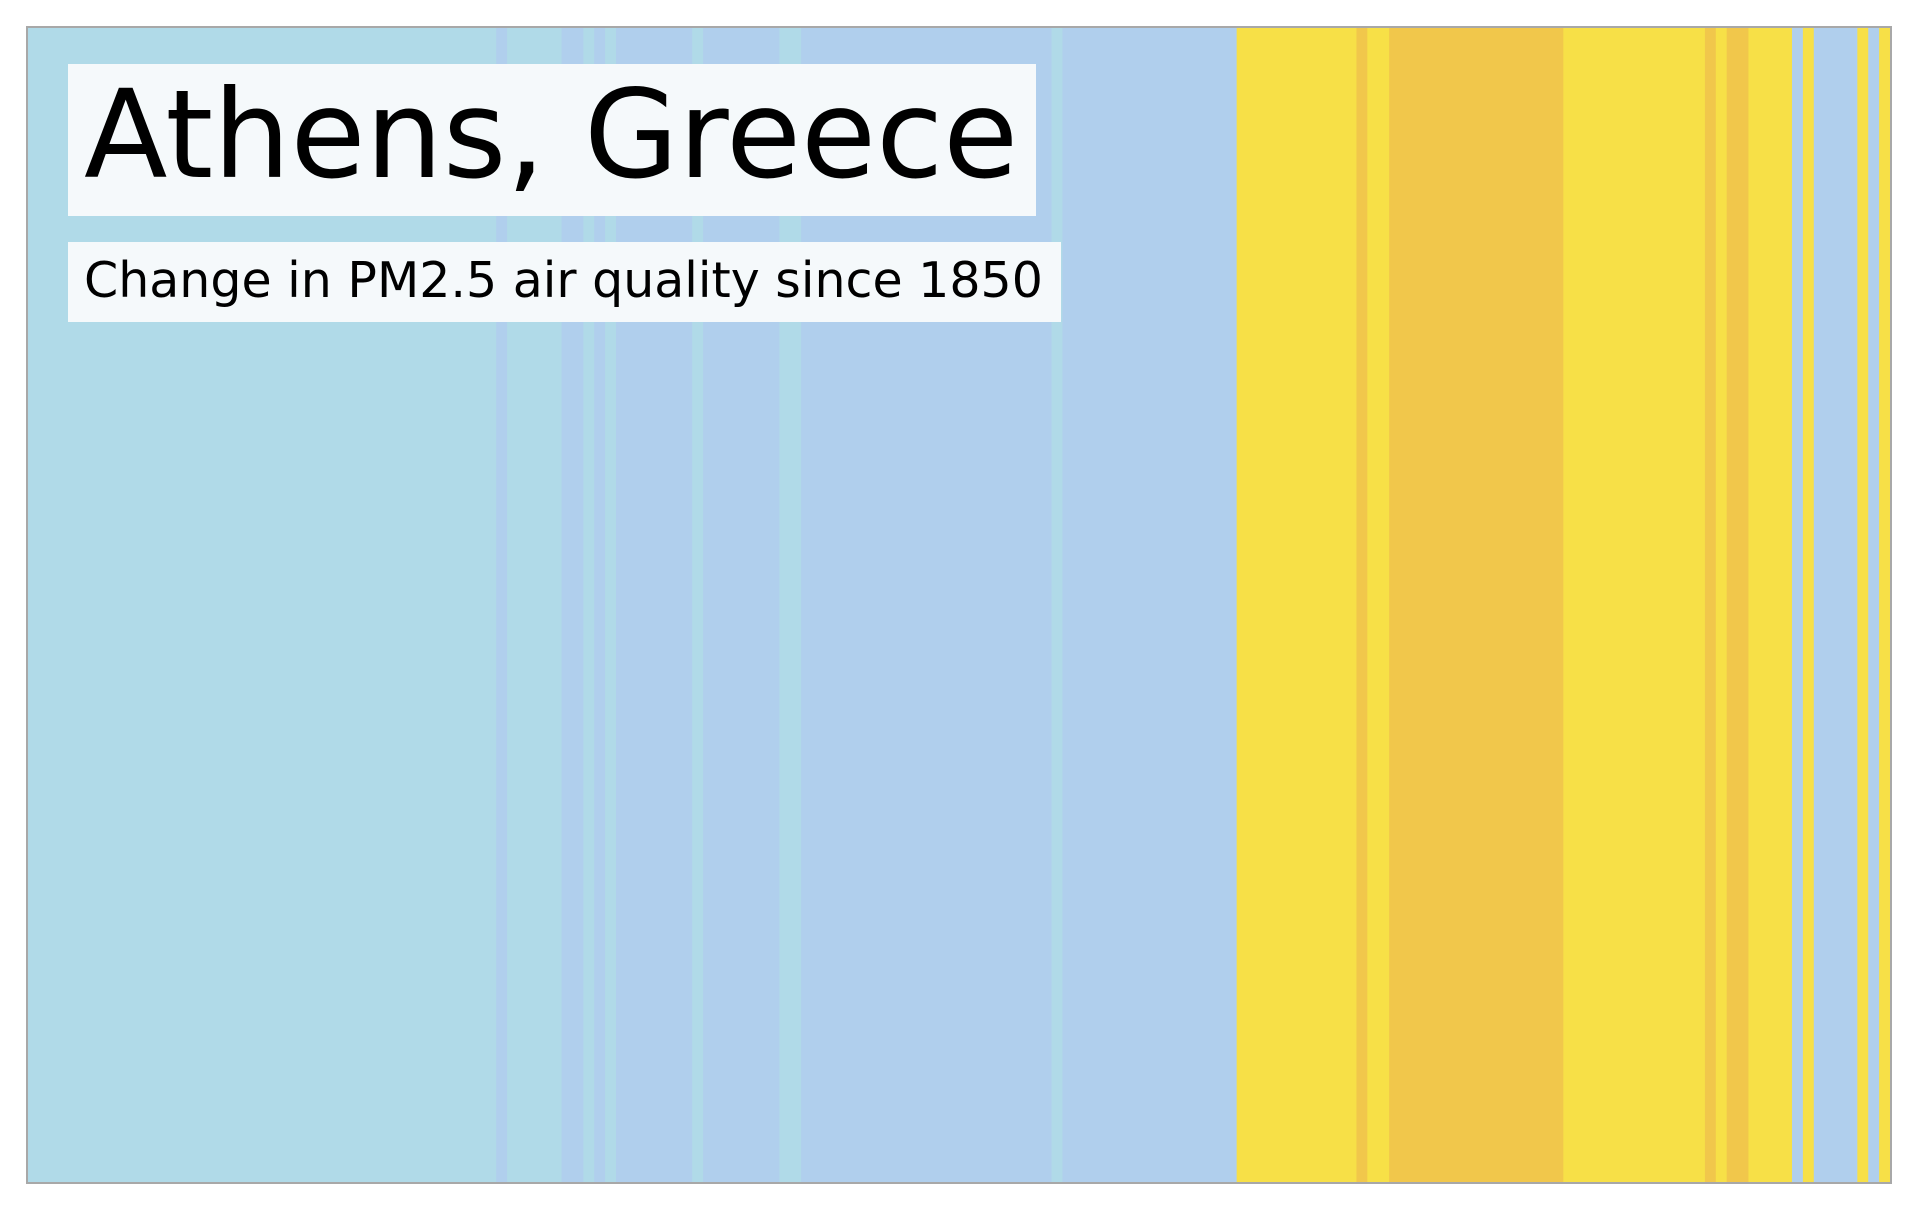 This screenshot has width=1915, height=1210. I want to click on stripe-2004, so click(1710, 605).